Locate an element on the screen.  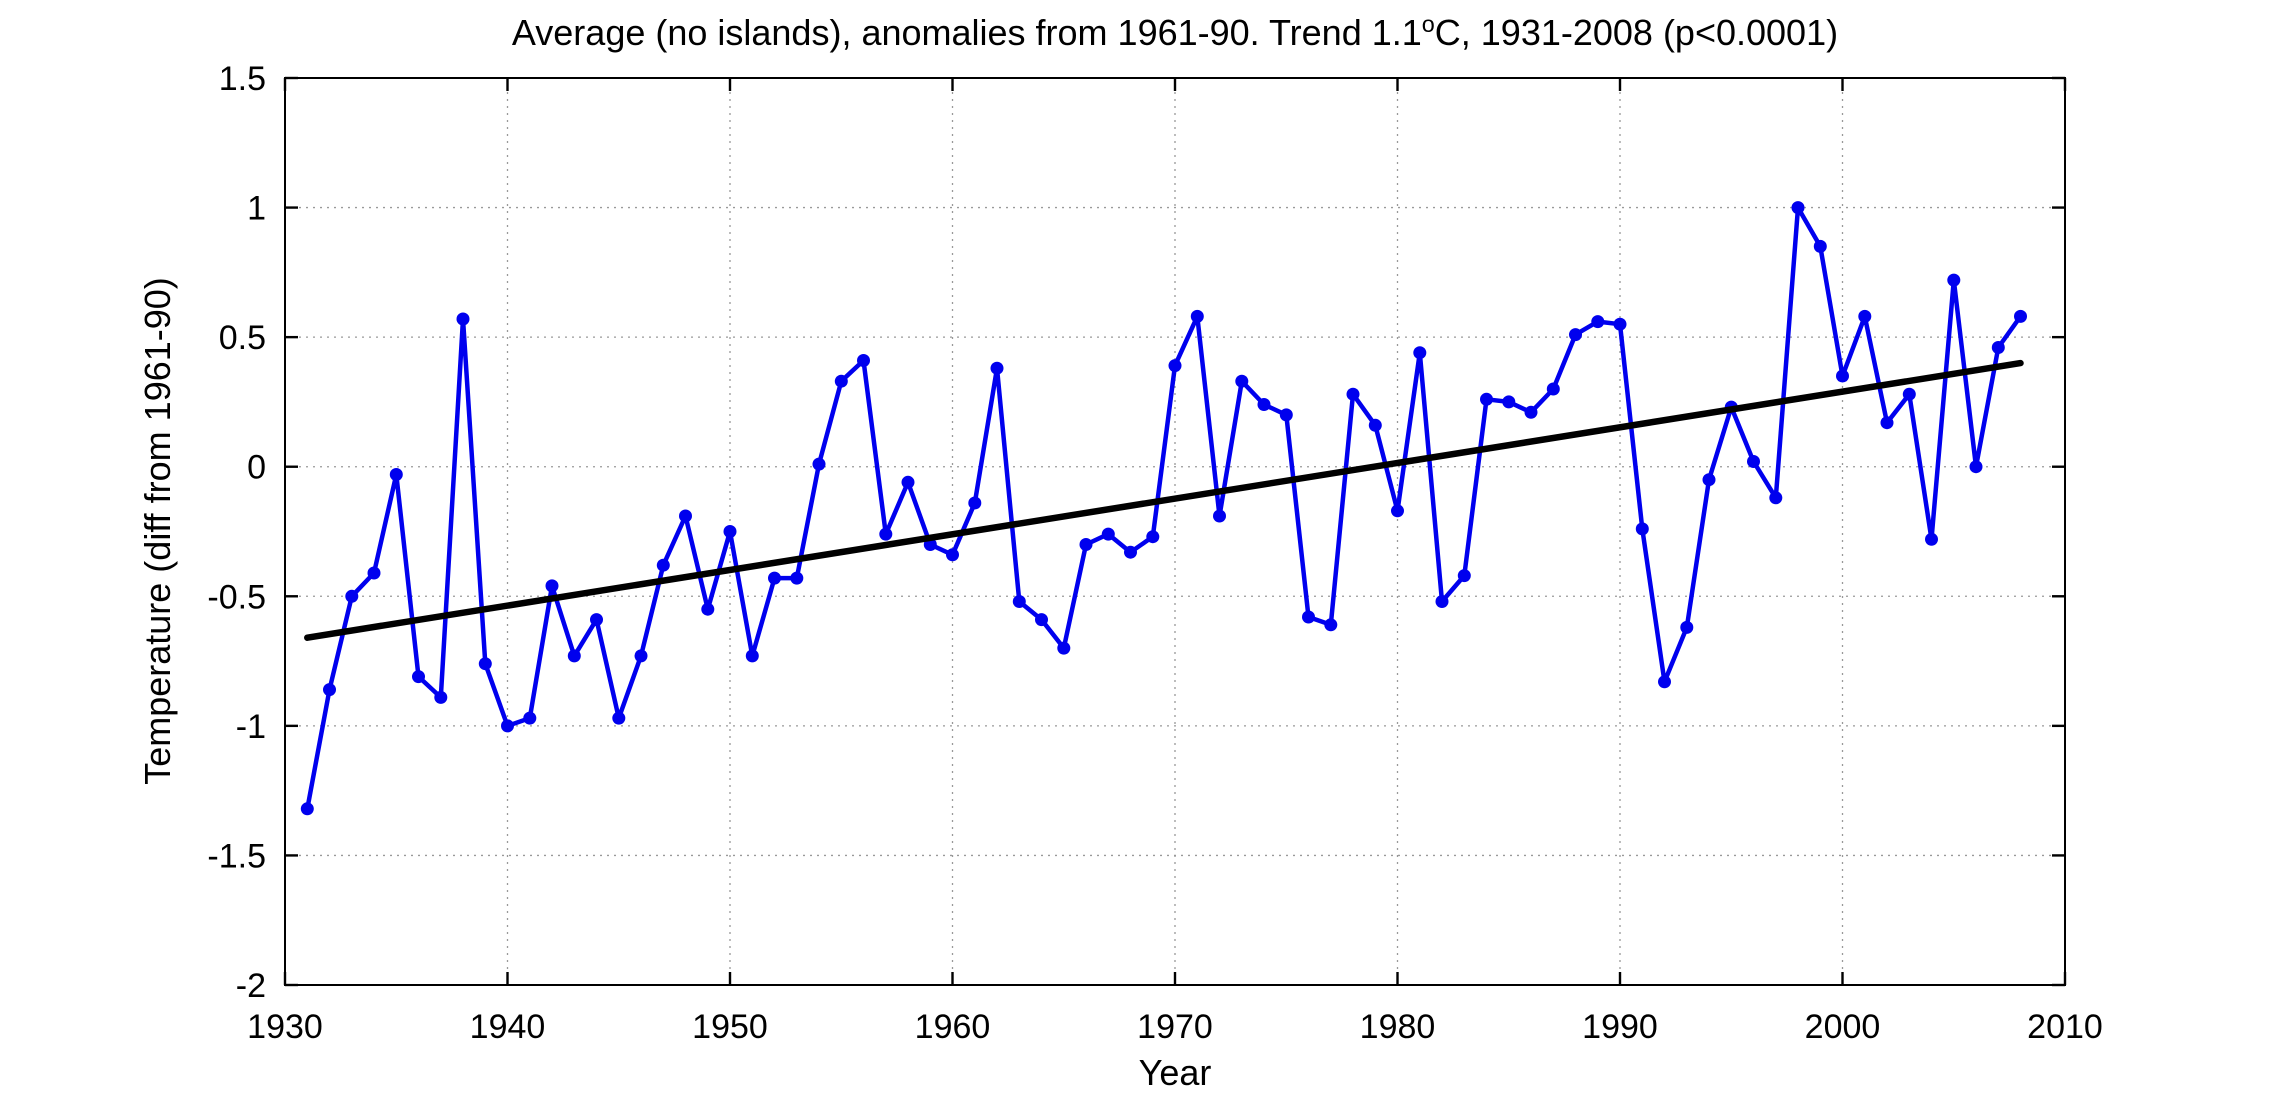
y-tick-label: -2 is located at coordinates (251, 986).